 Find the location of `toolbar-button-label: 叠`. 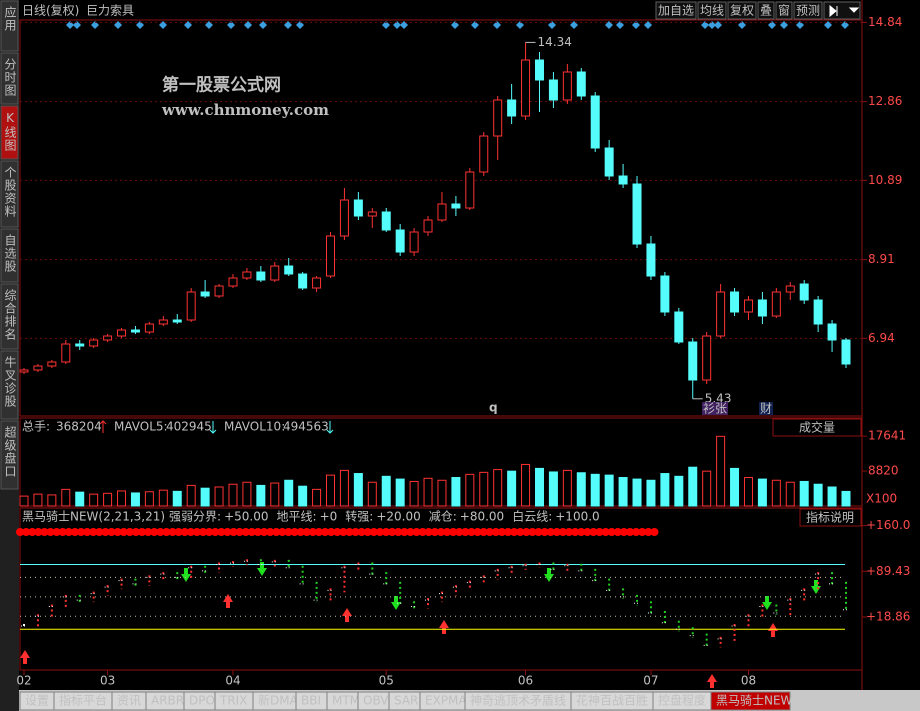

toolbar-button-label: 叠 is located at coordinates (766, 11).